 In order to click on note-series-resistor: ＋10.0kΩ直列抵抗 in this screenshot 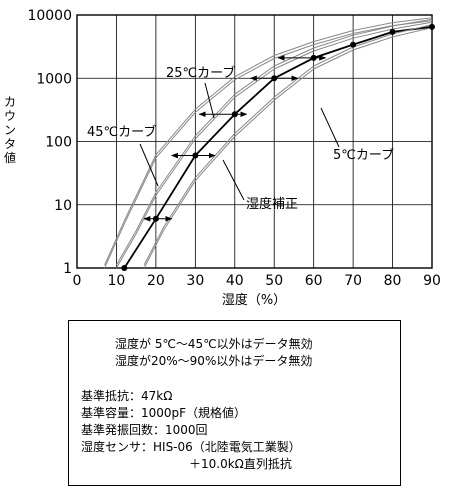, I will do `click(240, 464)`.